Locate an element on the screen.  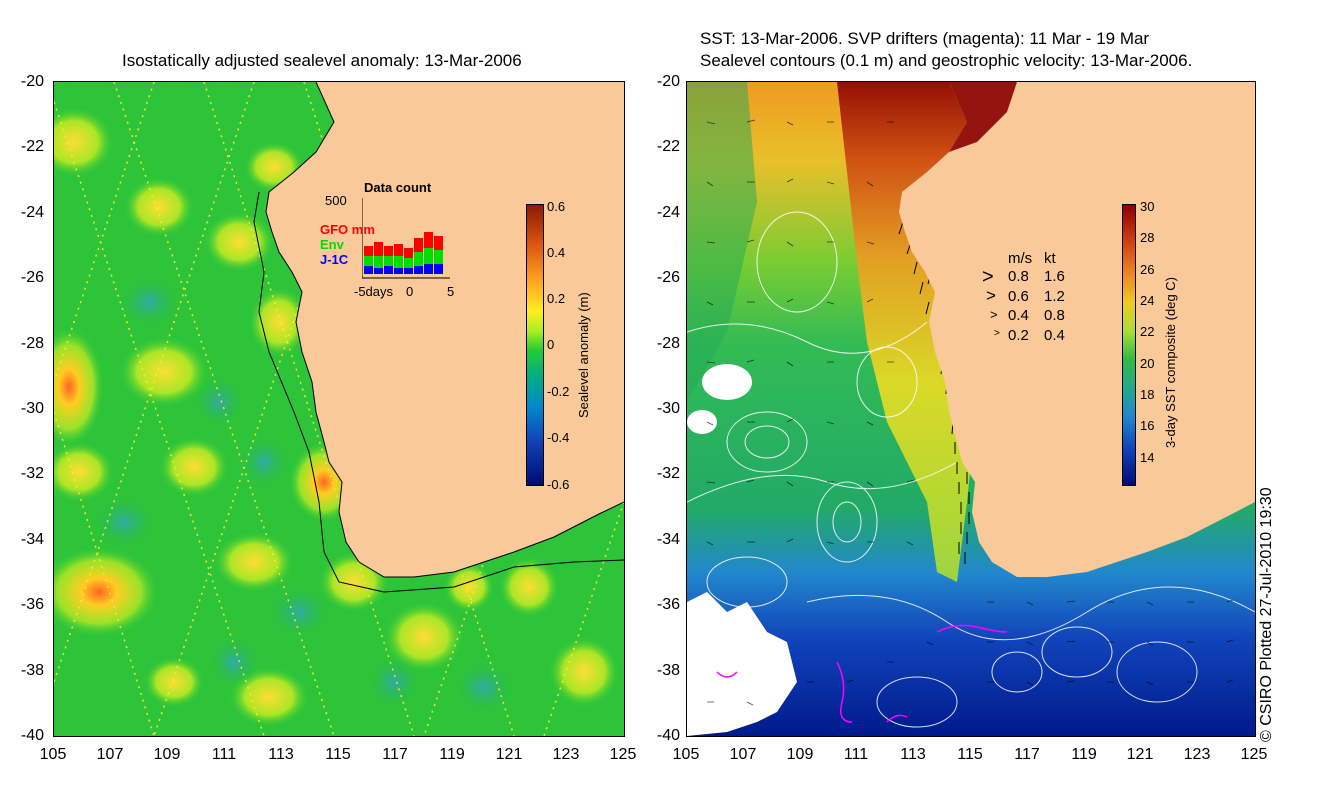
legend-env: Env is located at coordinates (332, 244).